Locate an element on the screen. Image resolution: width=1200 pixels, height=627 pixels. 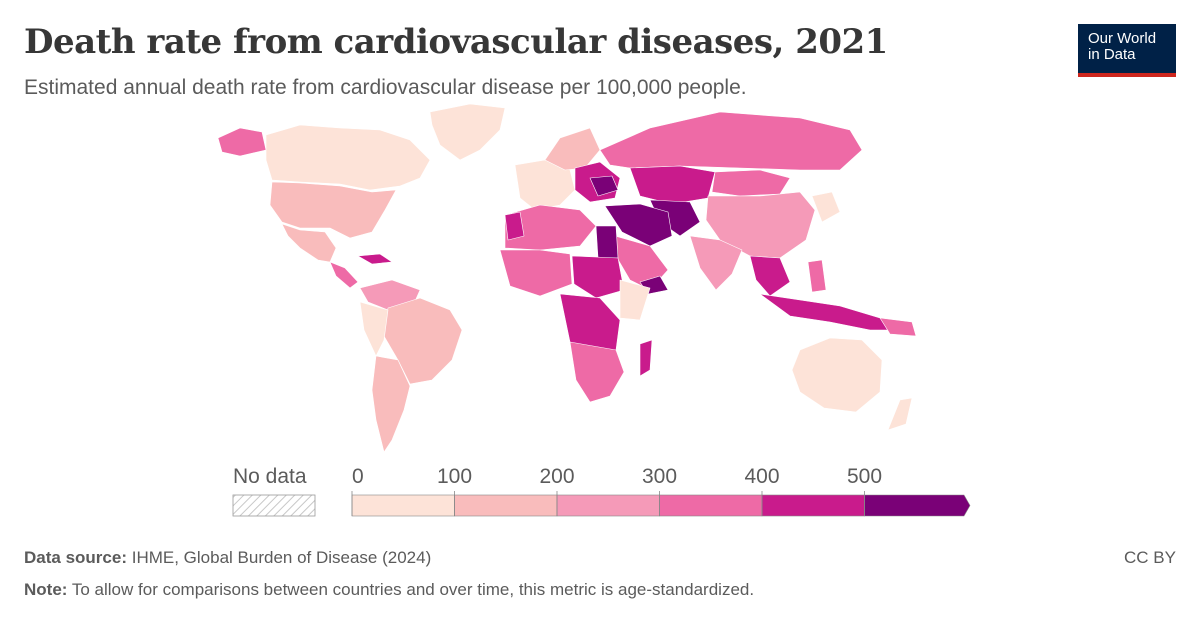
region-russia is located at coordinates (731, 141).